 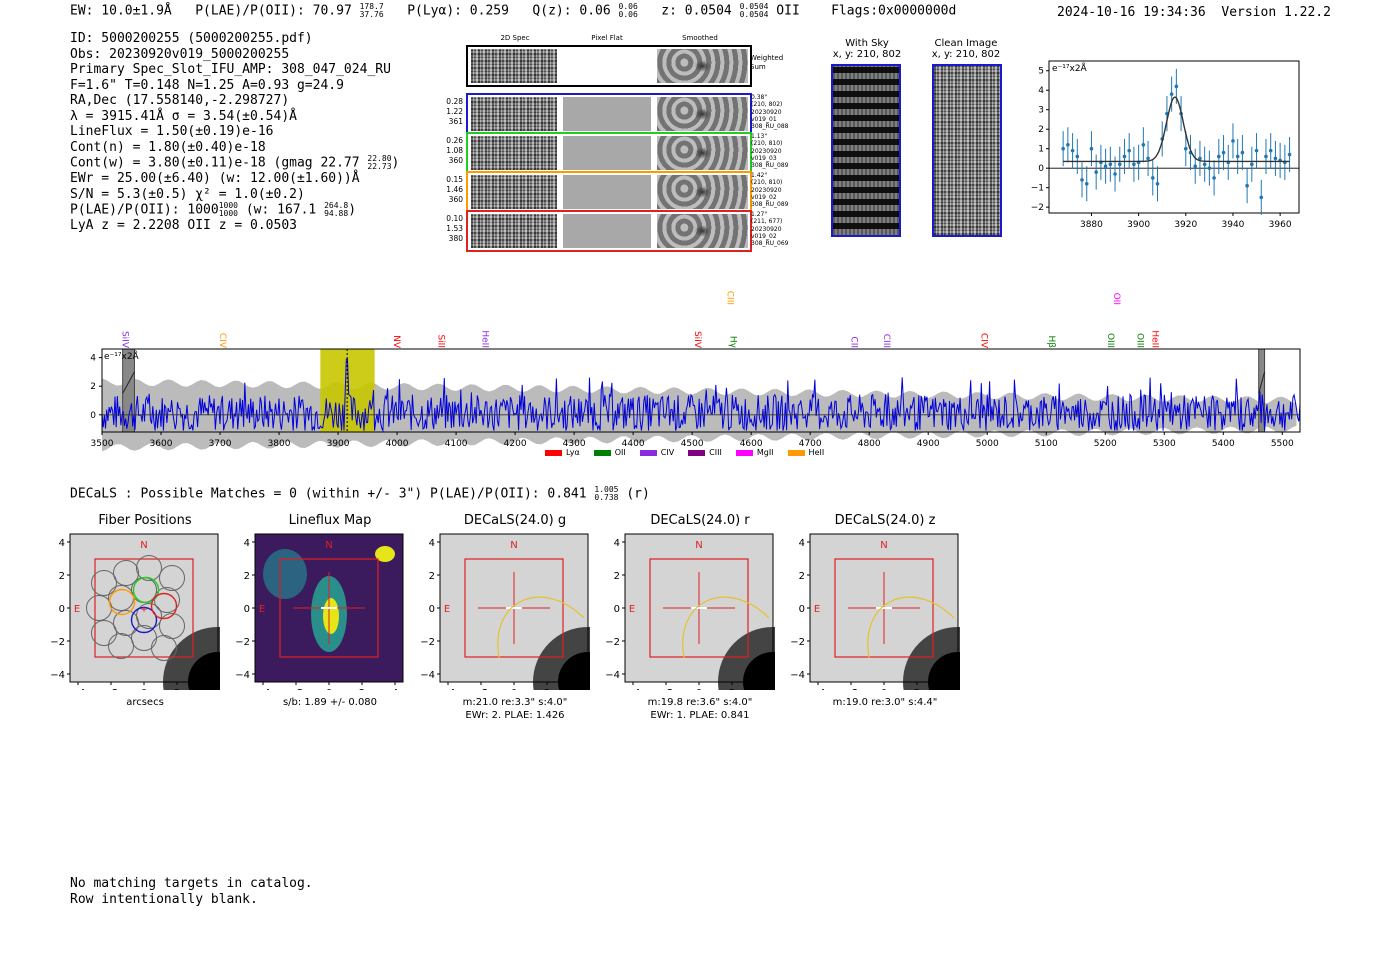 What do you see at coordinates (168, 147) in the screenshot?
I see `info-contn: Cont(n) = 1.80(±0.40)e-18` at bounding box center [168, 147].